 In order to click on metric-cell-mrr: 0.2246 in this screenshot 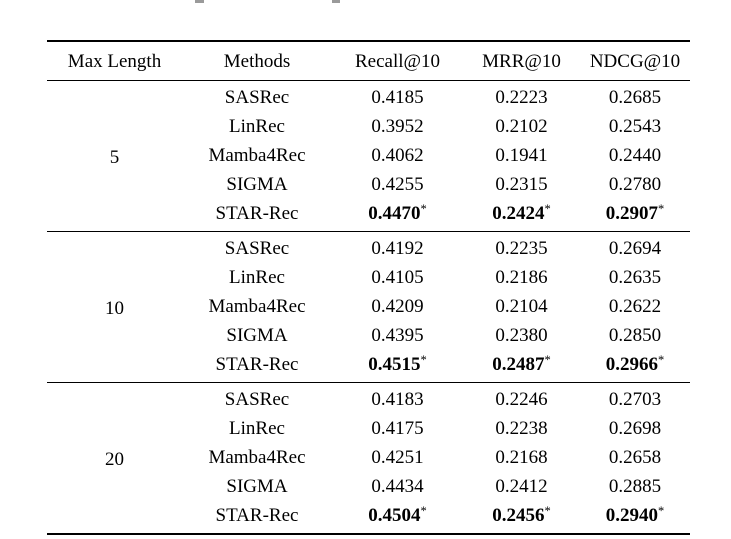, I will do `click(521, 398)`.